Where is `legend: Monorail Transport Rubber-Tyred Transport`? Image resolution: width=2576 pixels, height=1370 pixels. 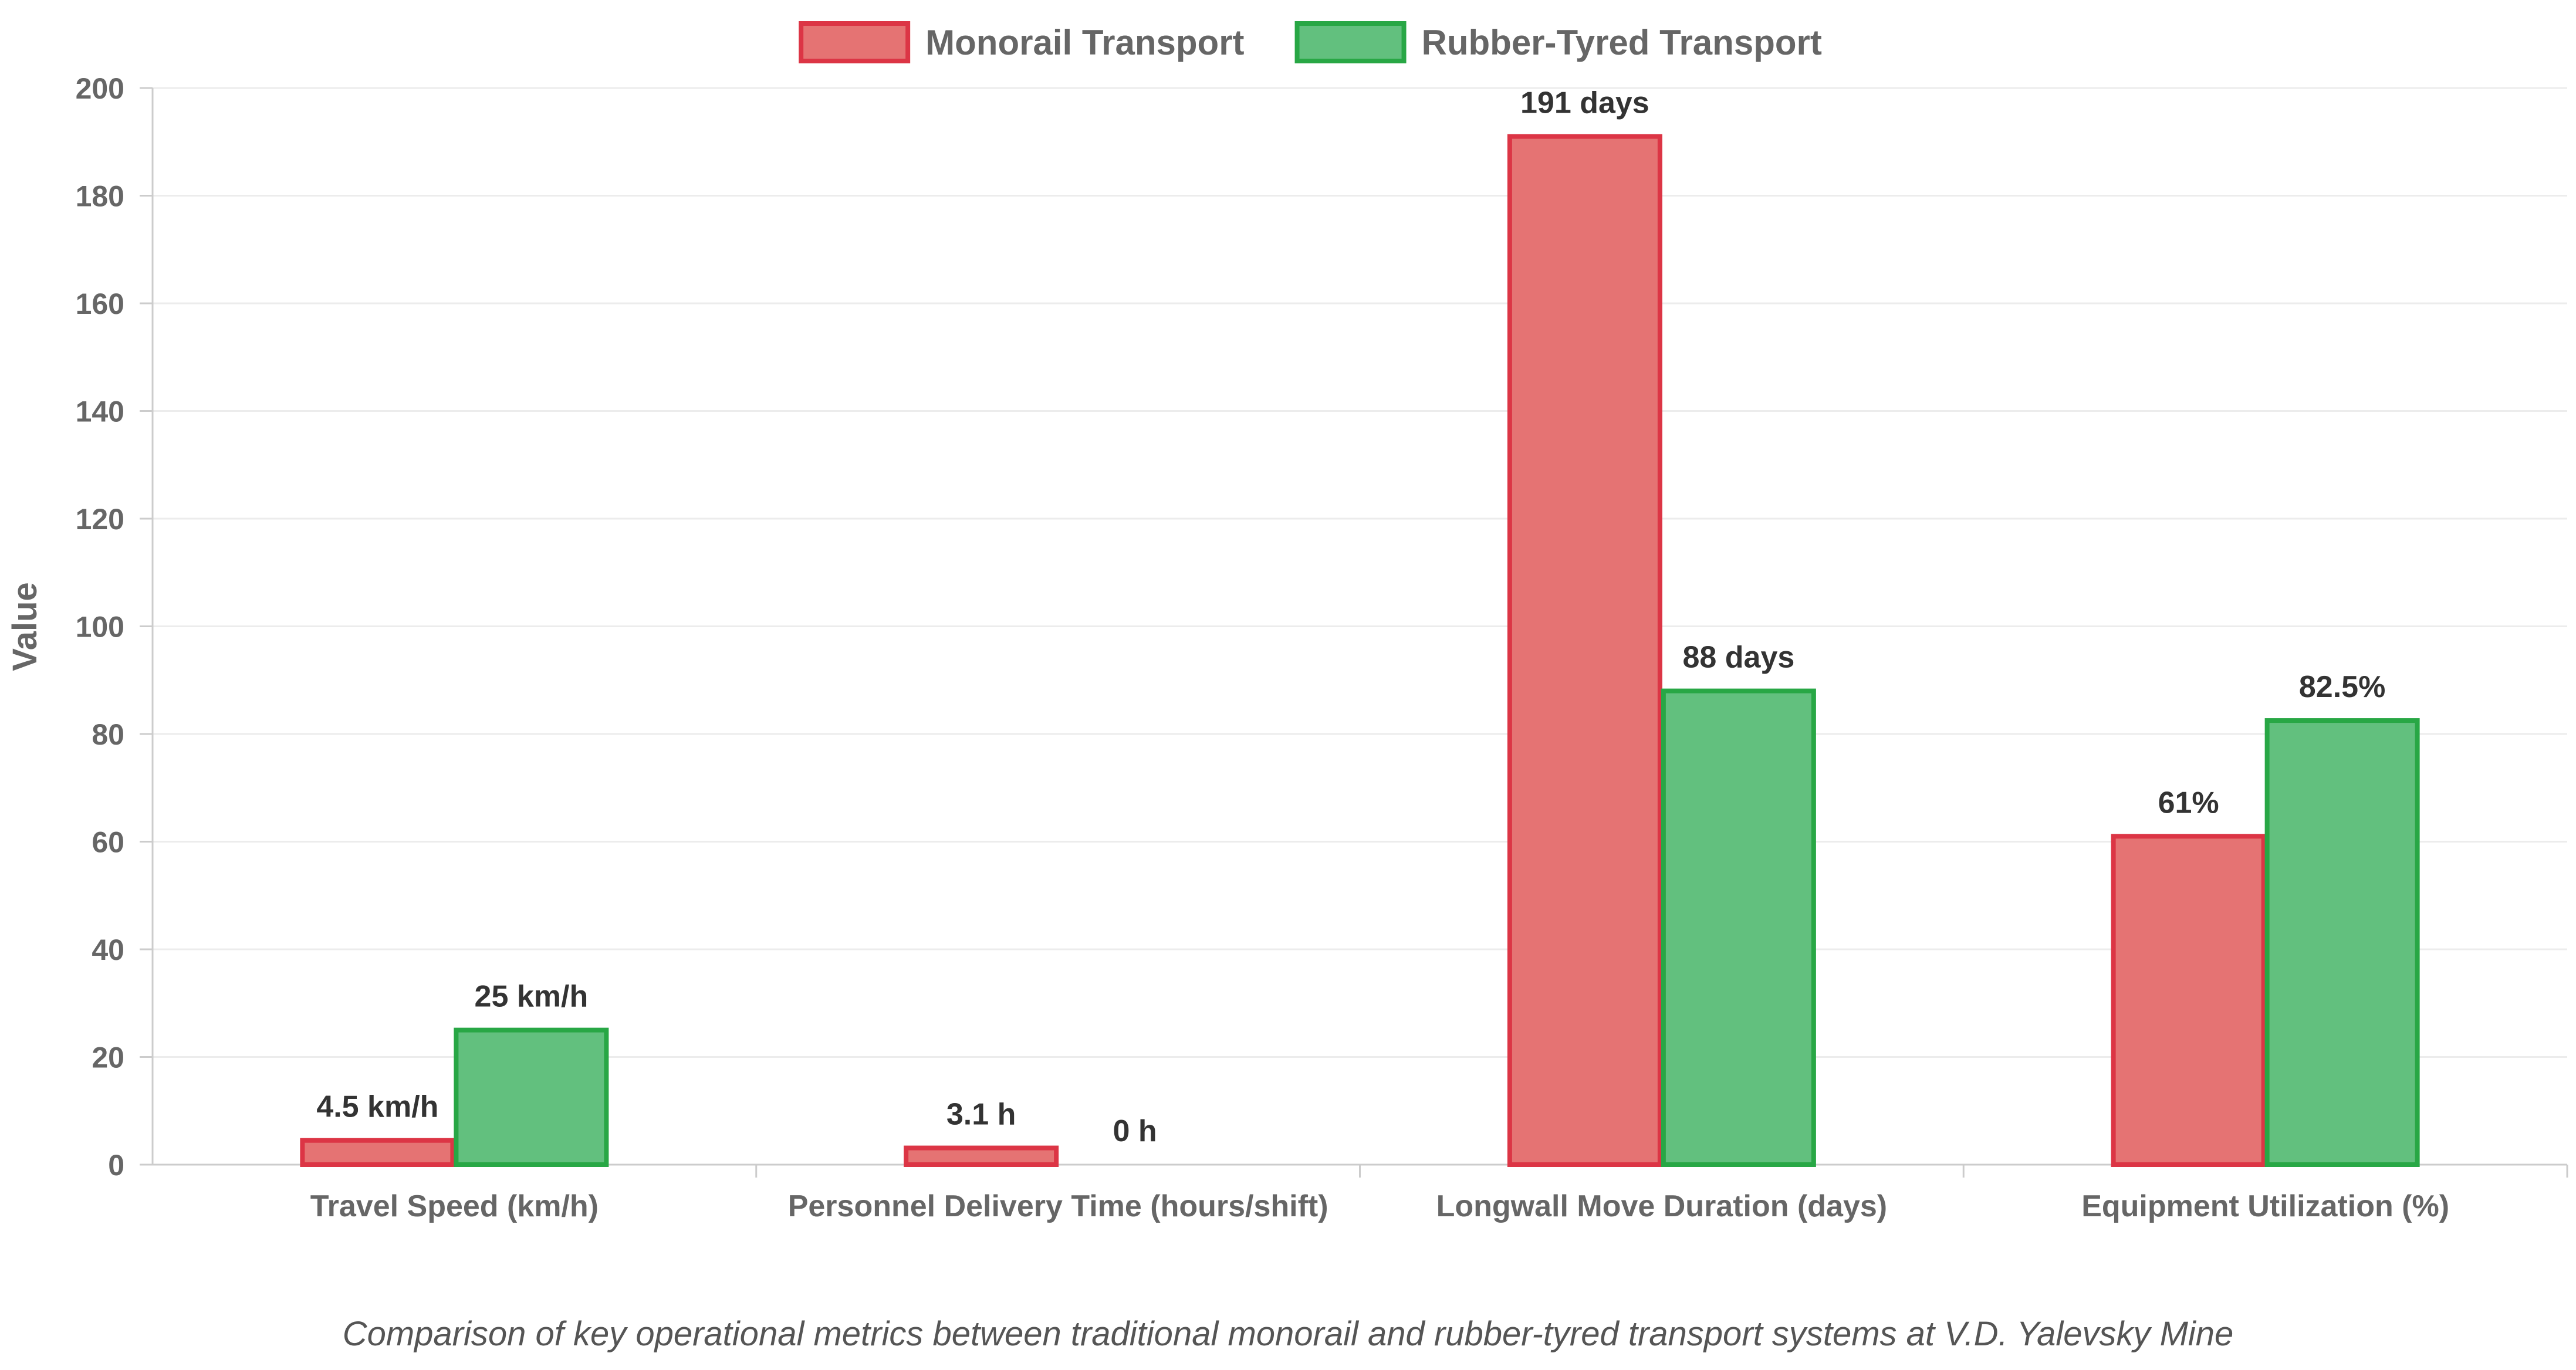 legend: Monorail Transport Rubber-Tyred Transport is located at coordinates (1310, 42).